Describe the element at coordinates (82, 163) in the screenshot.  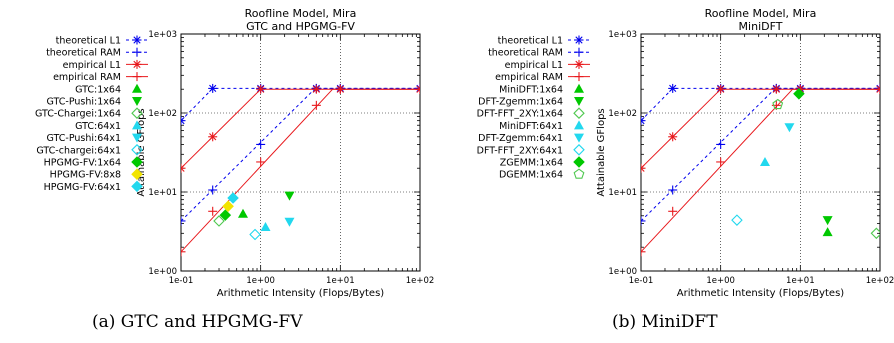
I see `legend-label-hpgmg-fv-1x64: HPGMG-FV:1x64` at that location.